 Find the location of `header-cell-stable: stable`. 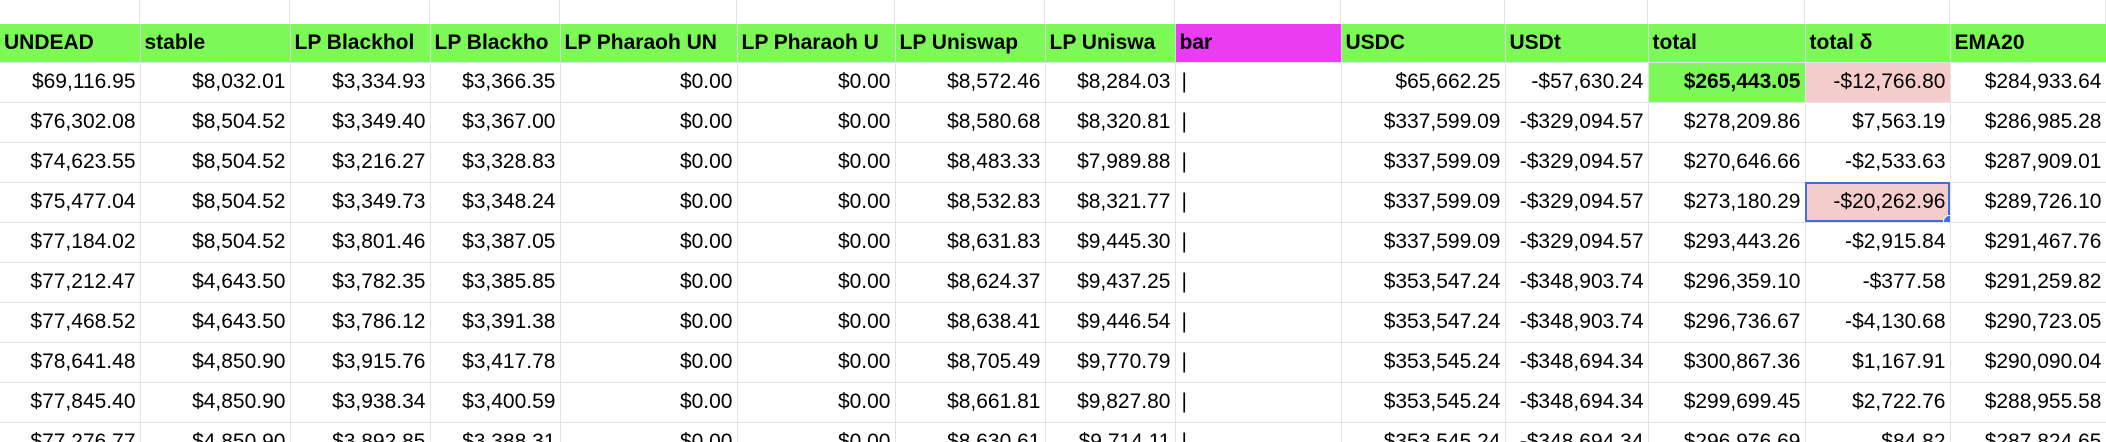

header-cell-stable: stable is located at coordinates (215, 43).